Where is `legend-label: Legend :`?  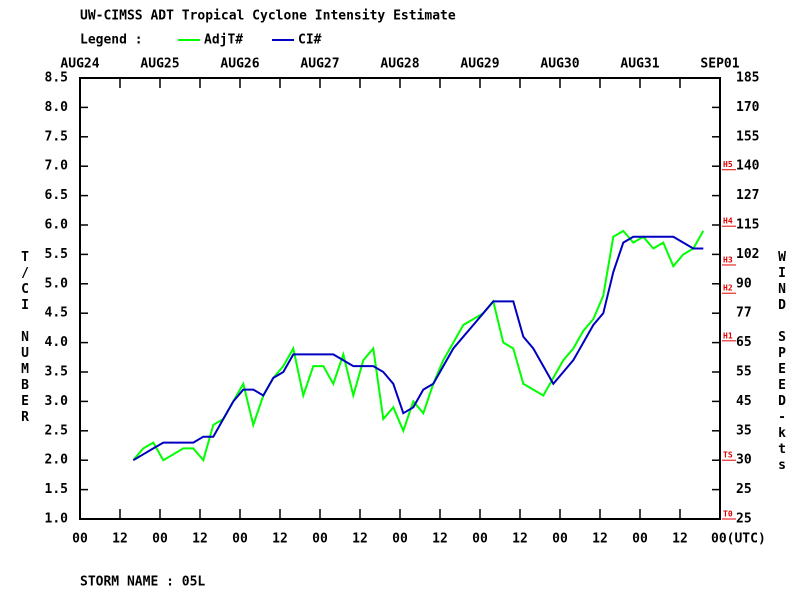
legend-label: Legend : is located at coordinates (111, 40).